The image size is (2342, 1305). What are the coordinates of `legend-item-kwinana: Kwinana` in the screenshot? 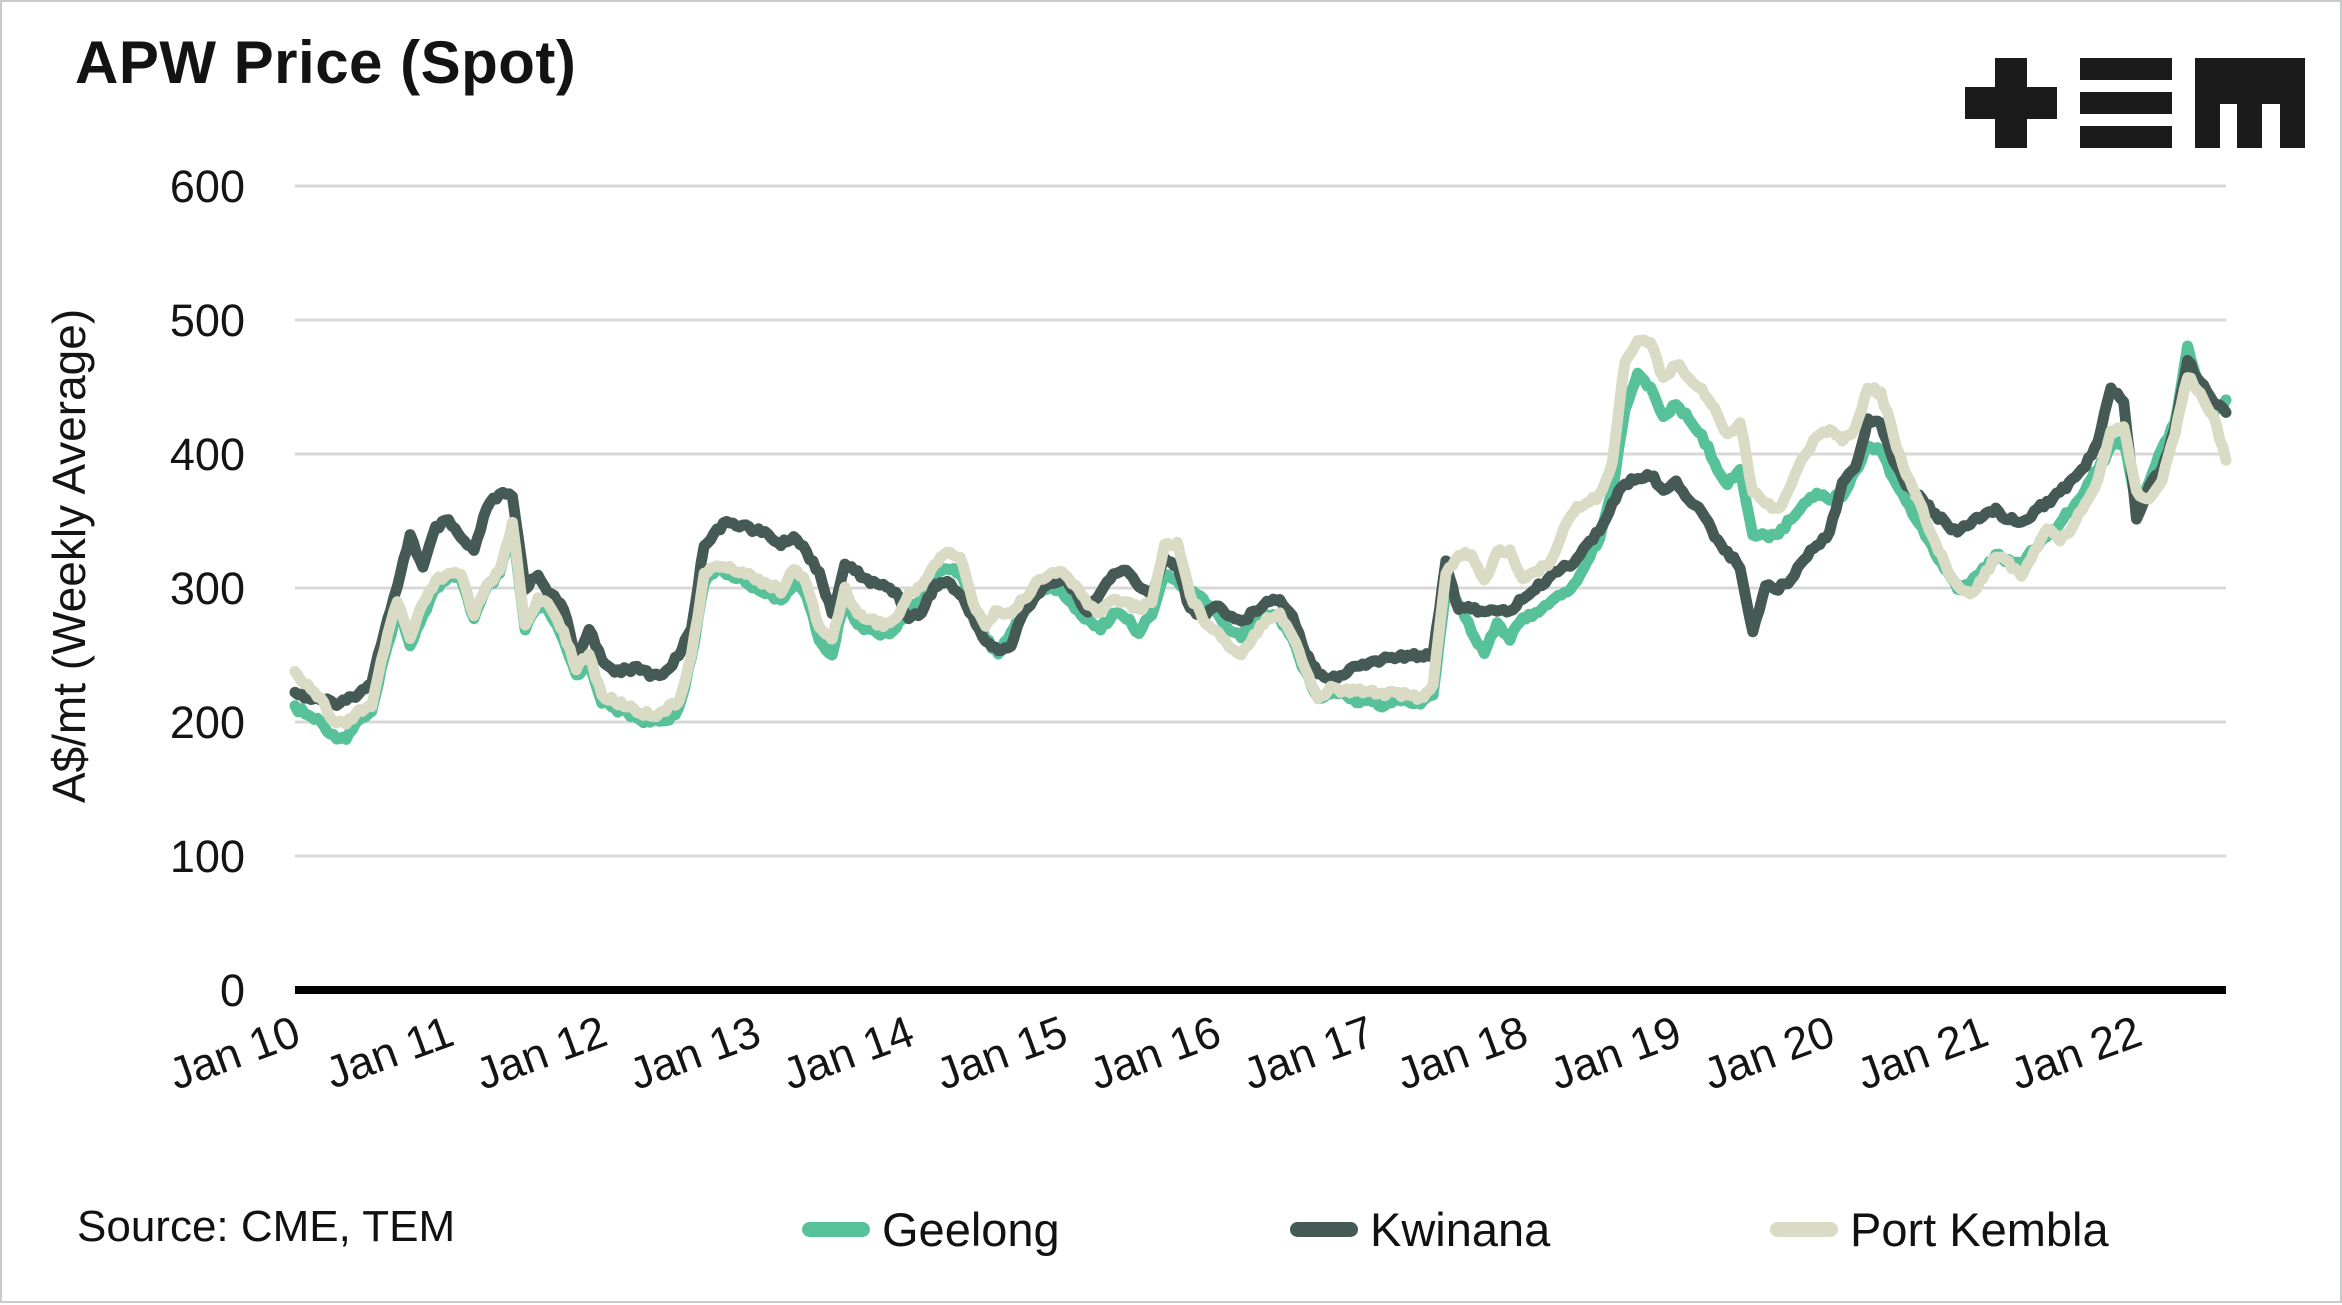 It's located at (1420, 1229).